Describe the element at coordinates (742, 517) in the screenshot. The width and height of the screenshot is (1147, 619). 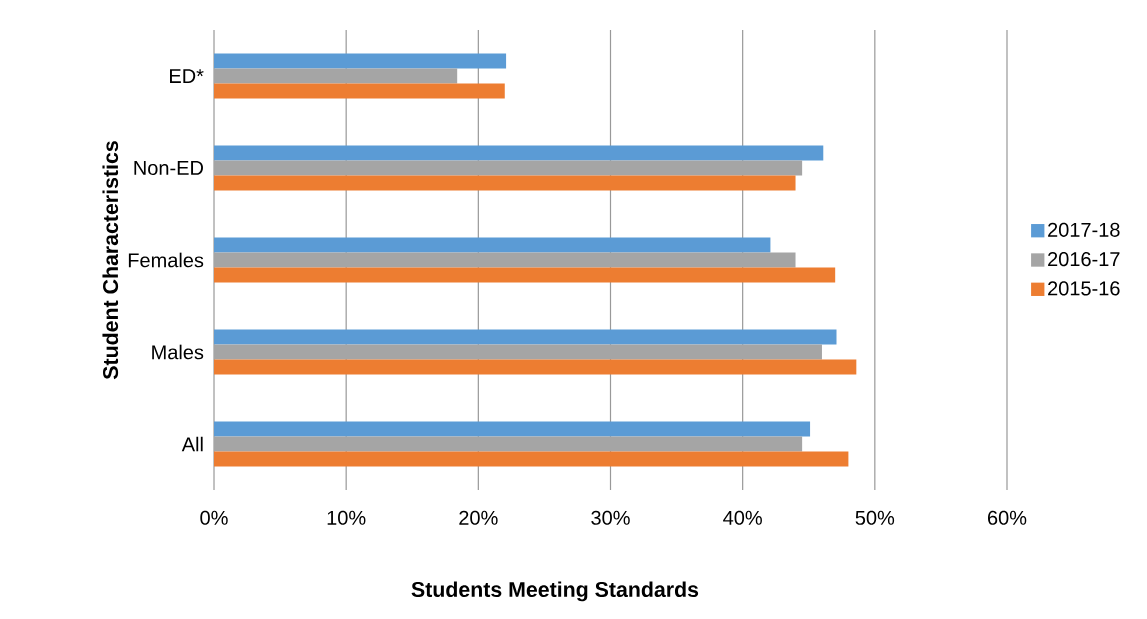
I see `x-tick-label: 40%` at that location.